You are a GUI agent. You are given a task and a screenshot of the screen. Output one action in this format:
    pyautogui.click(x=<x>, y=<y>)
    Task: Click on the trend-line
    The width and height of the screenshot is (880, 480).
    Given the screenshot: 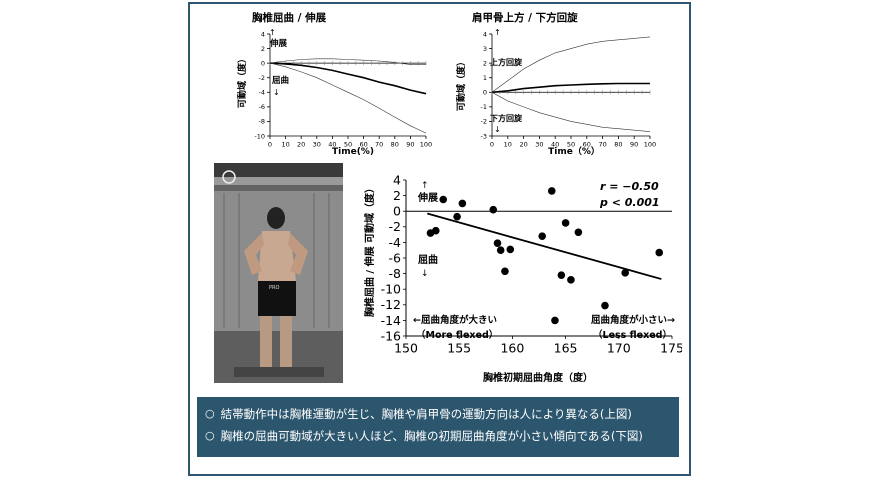 What is the action you would take?
    pyautogui.click(x=544, y=246)
    